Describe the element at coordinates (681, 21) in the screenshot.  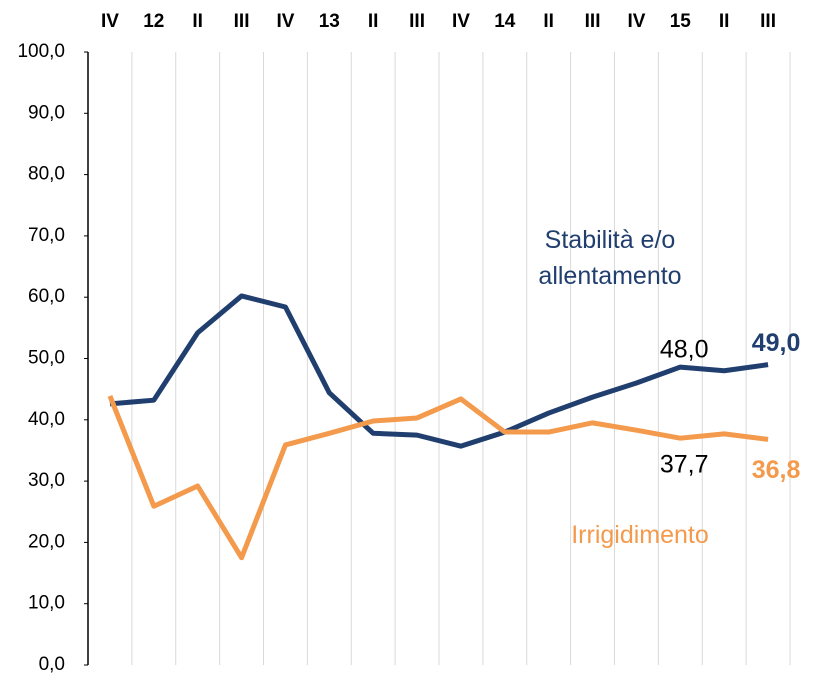
I see `x-tick-label: 15` at that location.